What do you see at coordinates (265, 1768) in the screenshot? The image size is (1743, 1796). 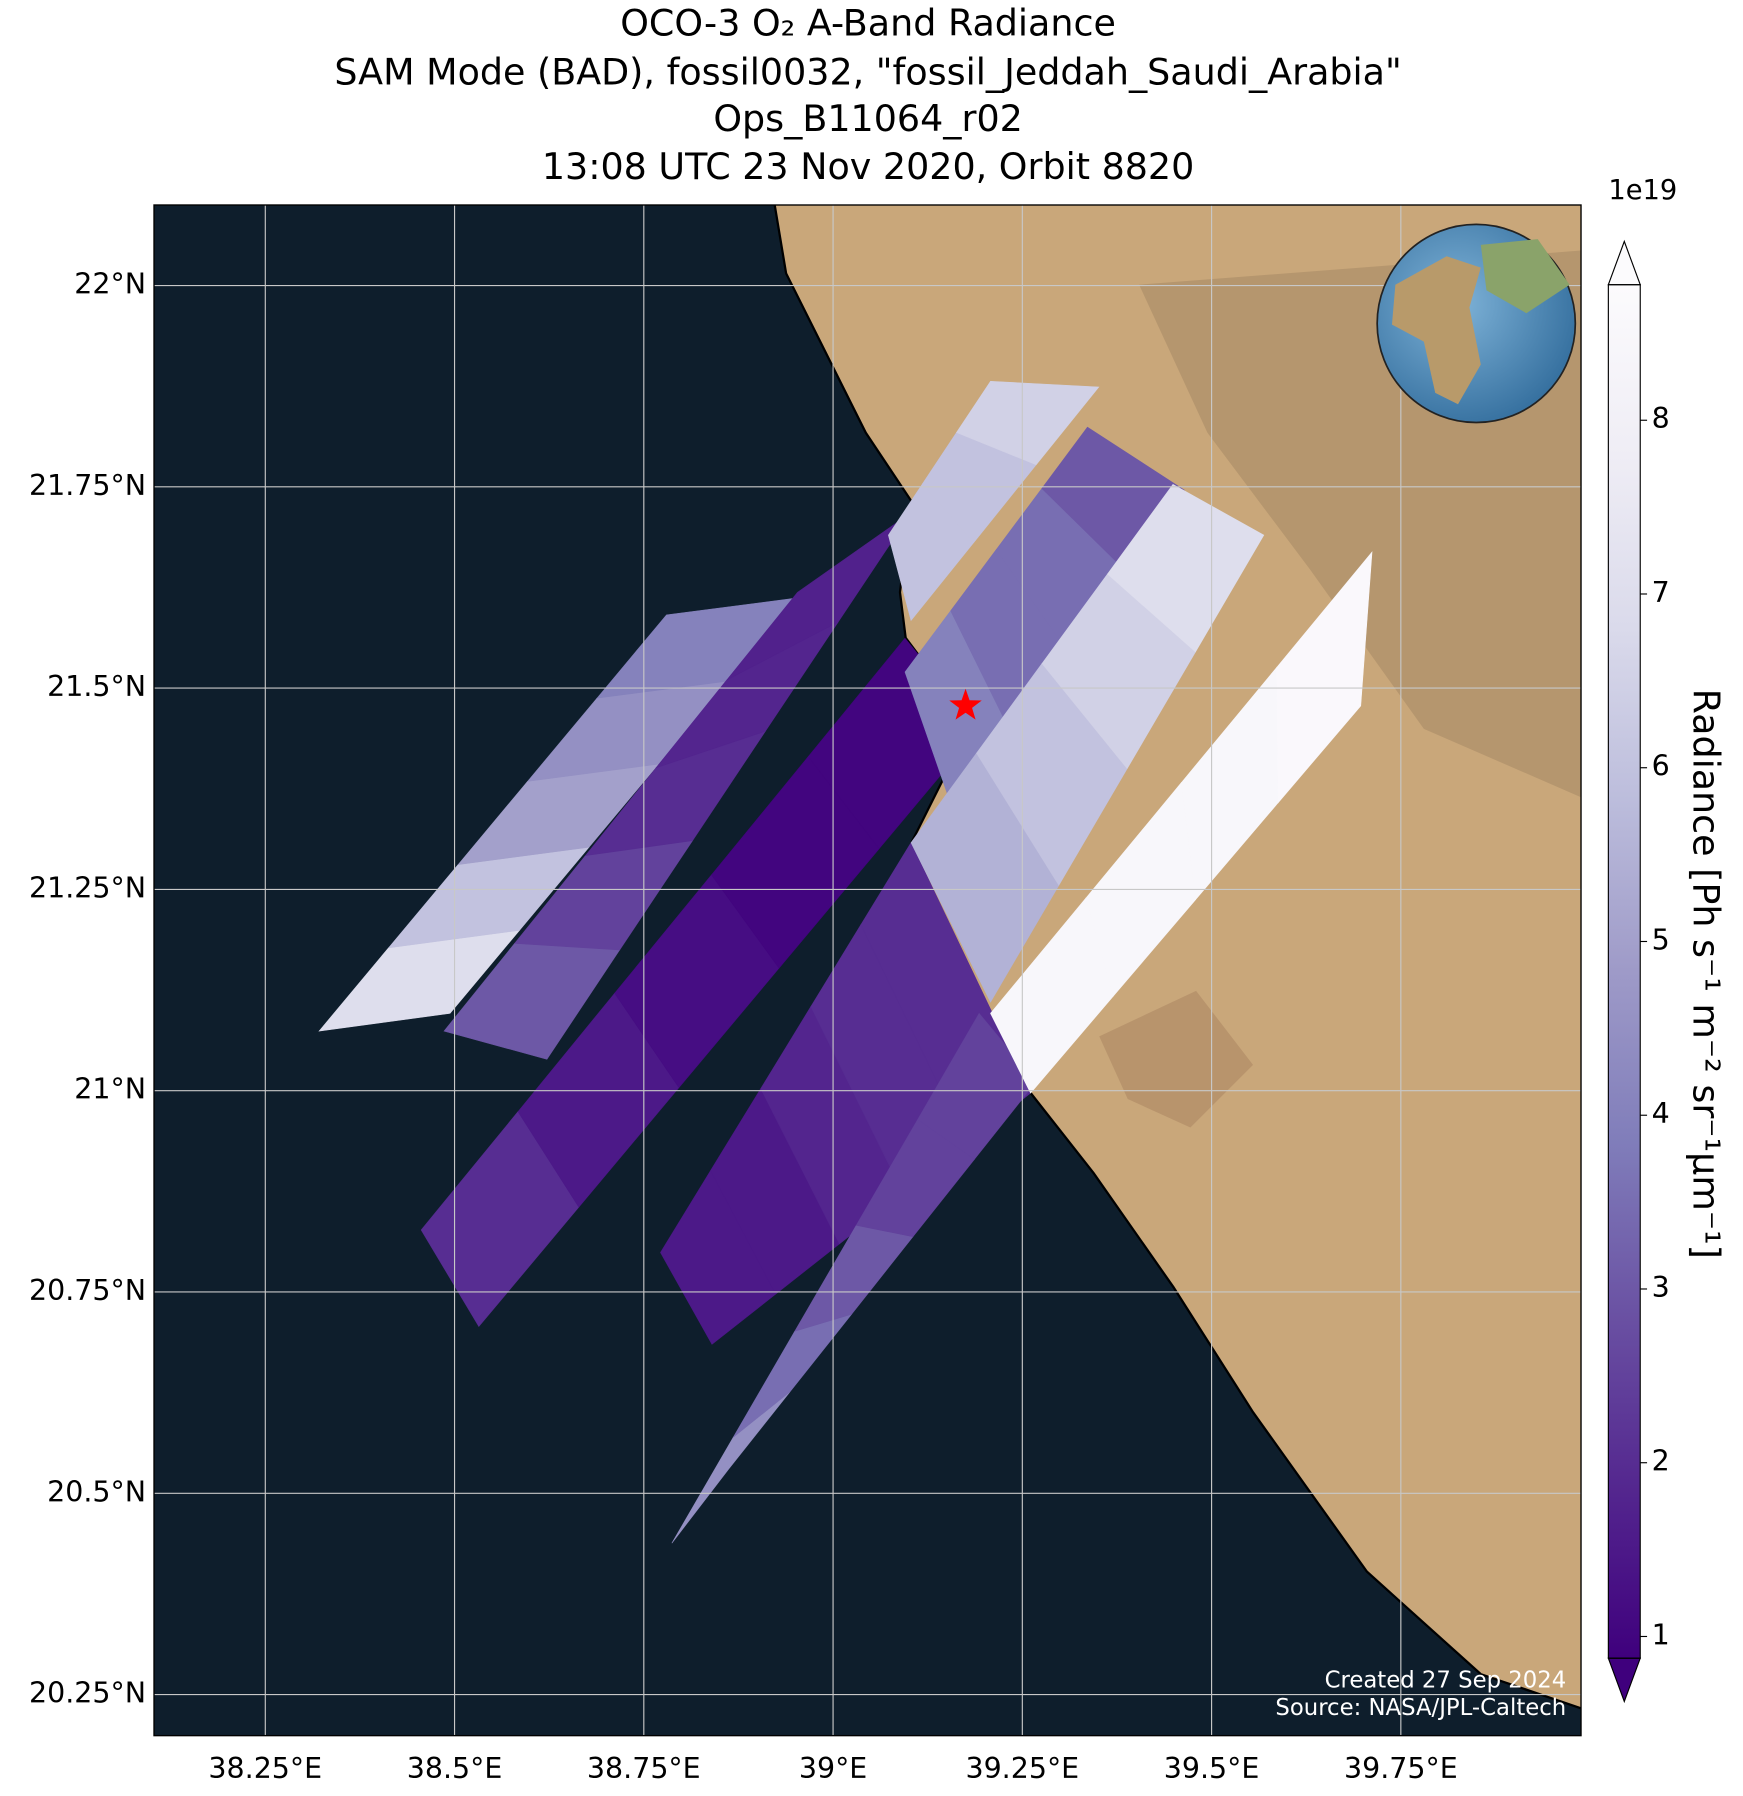 I see `x-tick-label: 38.25°E` at bounding box center [265, 1768].